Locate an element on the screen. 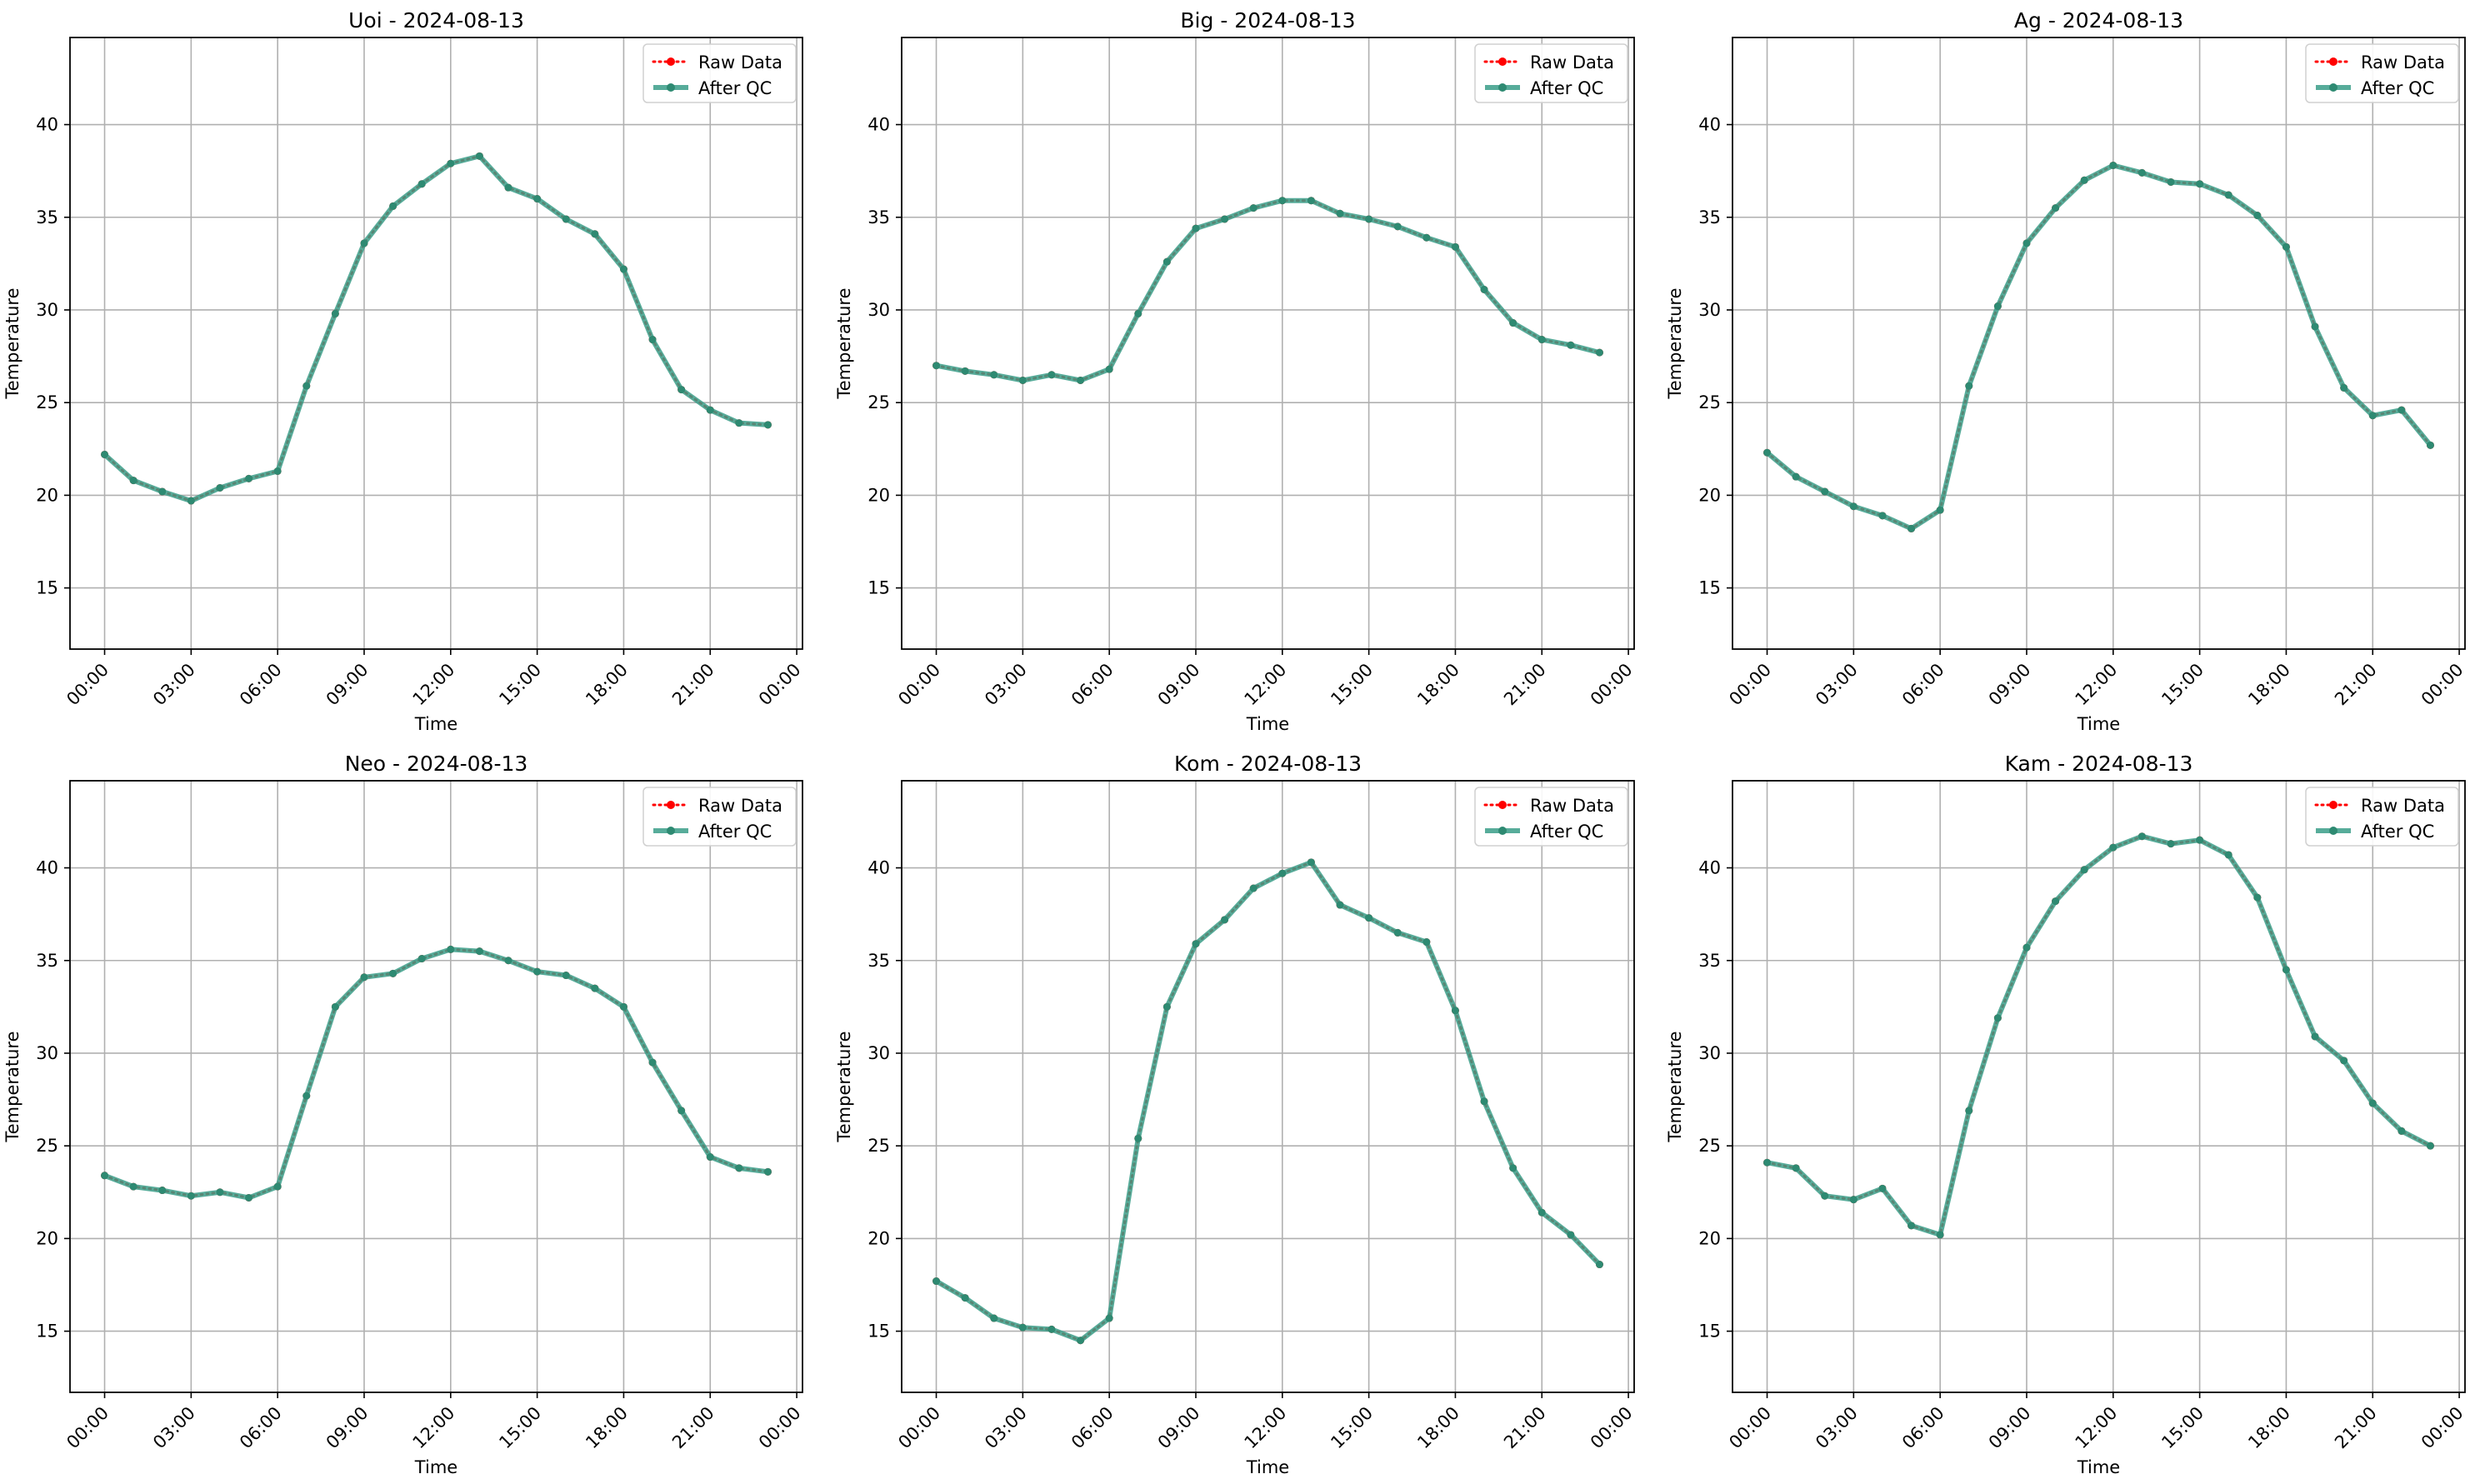  legend-qc-label: After QC is located at coordinates (735, 88).